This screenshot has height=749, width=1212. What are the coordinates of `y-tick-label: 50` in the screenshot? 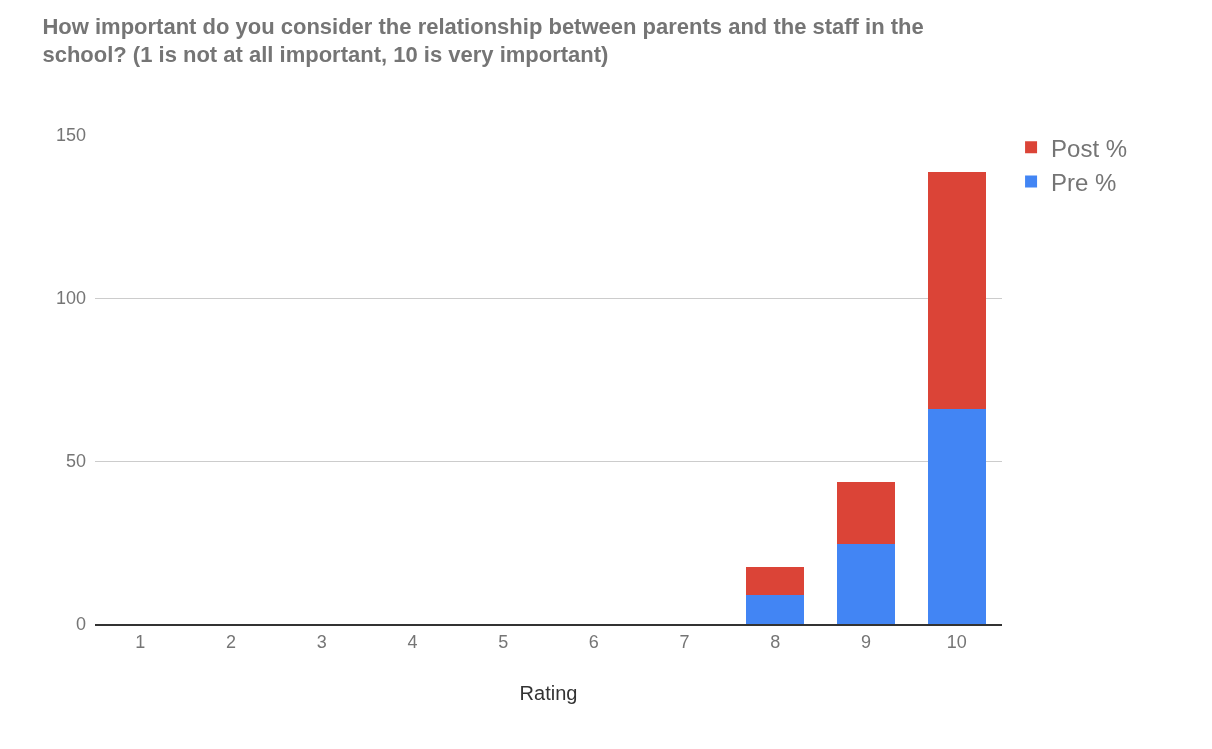 It's located at (75, 461).